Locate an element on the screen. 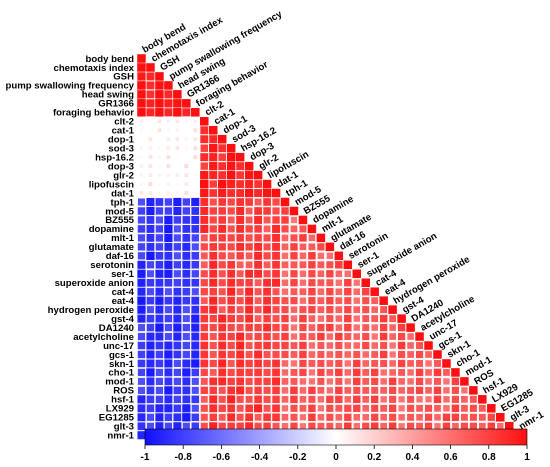  row-label: hsp-16.2 is located at coordinates (114, 157).